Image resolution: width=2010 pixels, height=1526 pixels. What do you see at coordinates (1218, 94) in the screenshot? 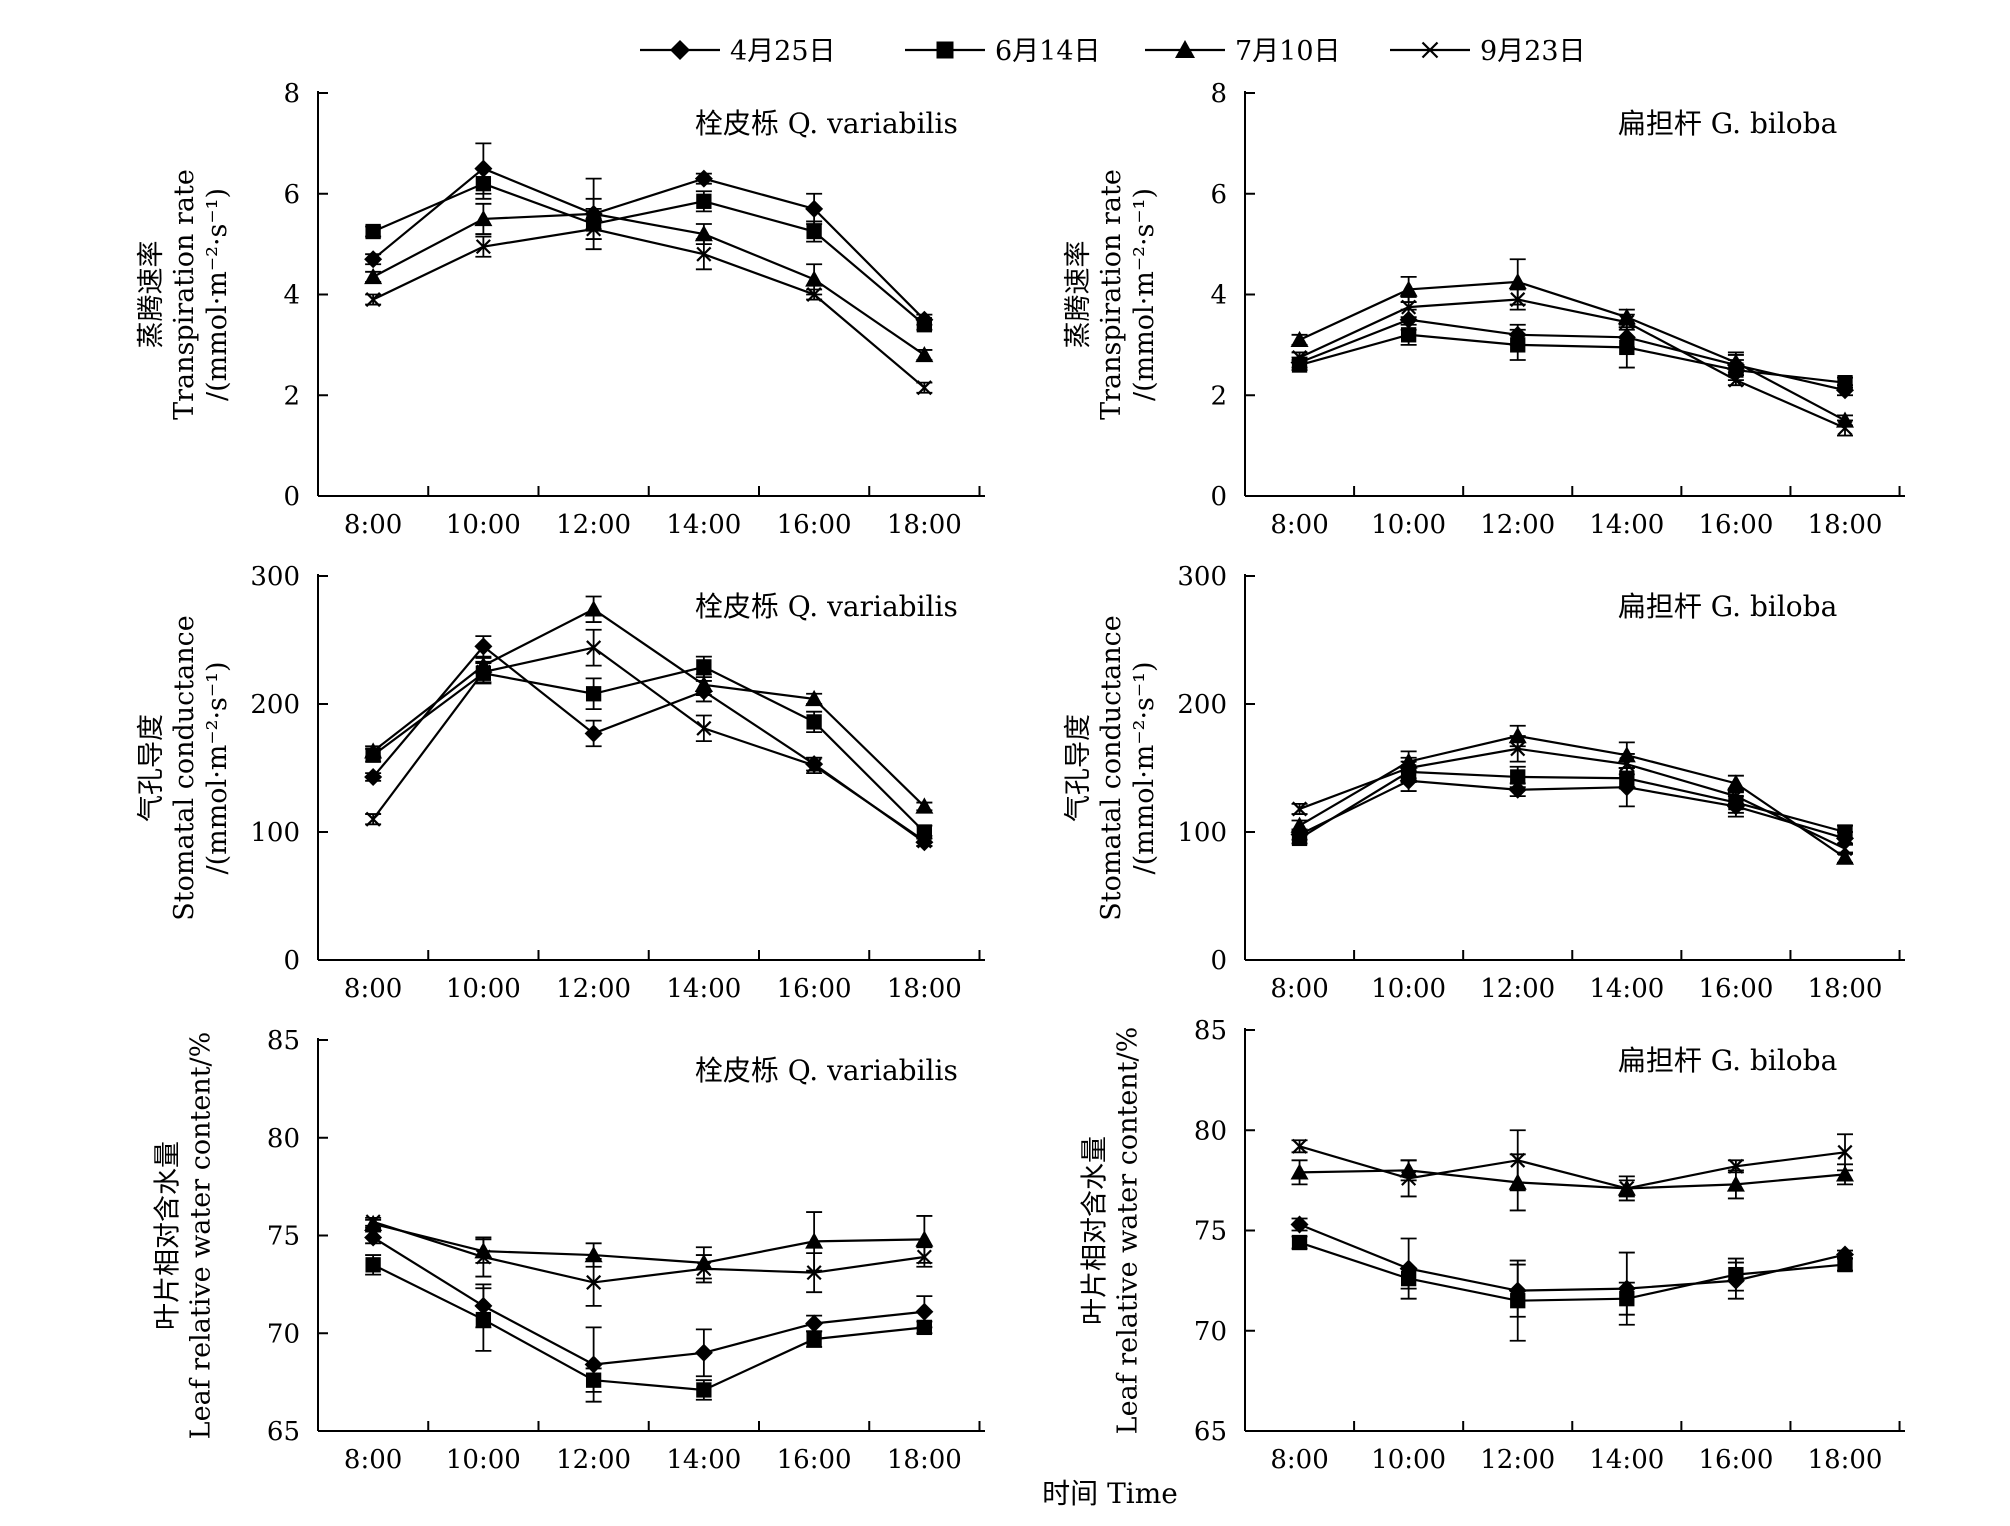
I see `y-tick-label: 8` at bounding box center [1218, 94].